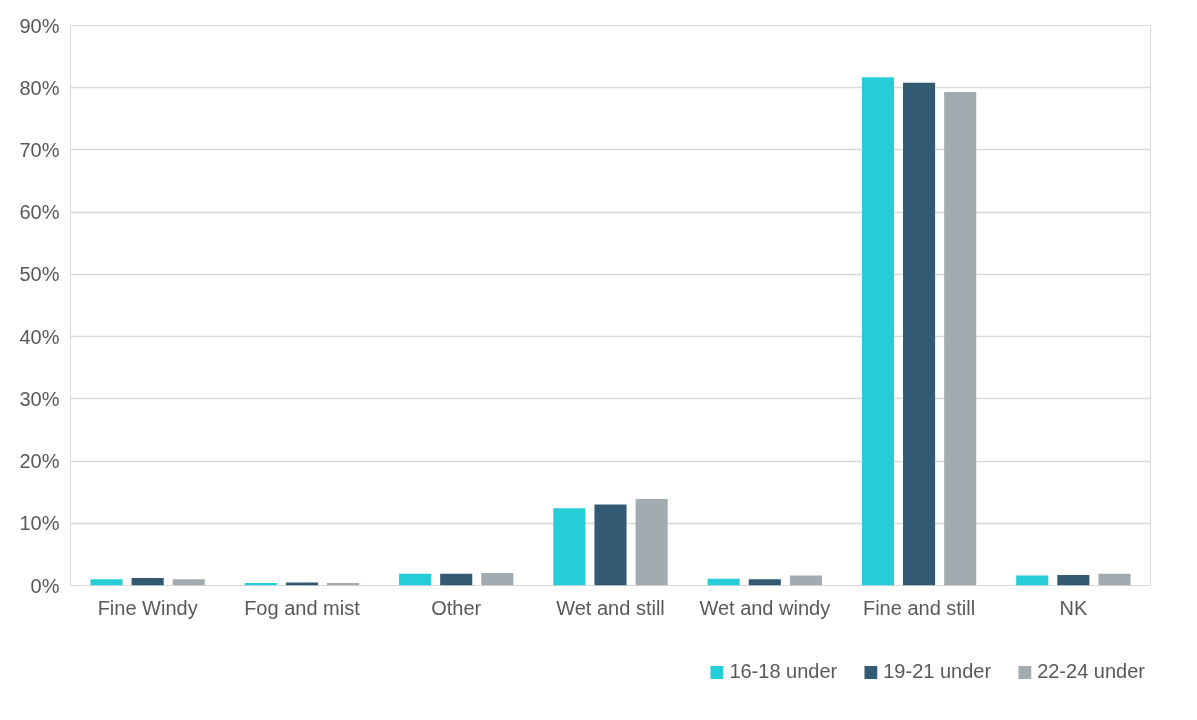 The image size is (1197, 720). I want to click on legend-label: 22-24 under, so click(1091, 671).